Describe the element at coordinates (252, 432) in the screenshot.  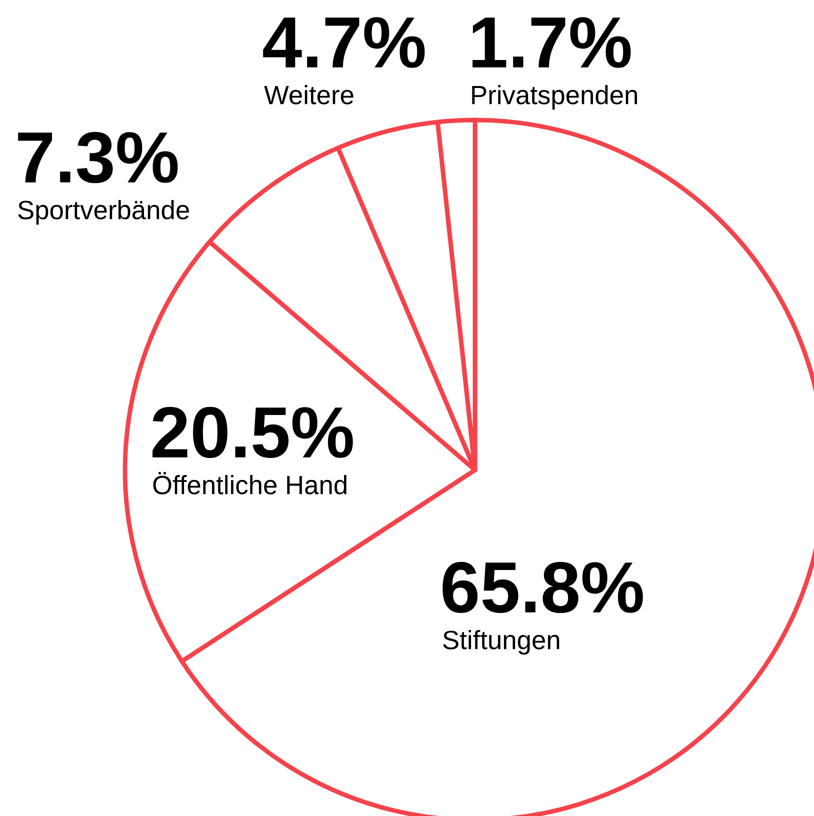
I see `data-label: 20.5%` at that location.